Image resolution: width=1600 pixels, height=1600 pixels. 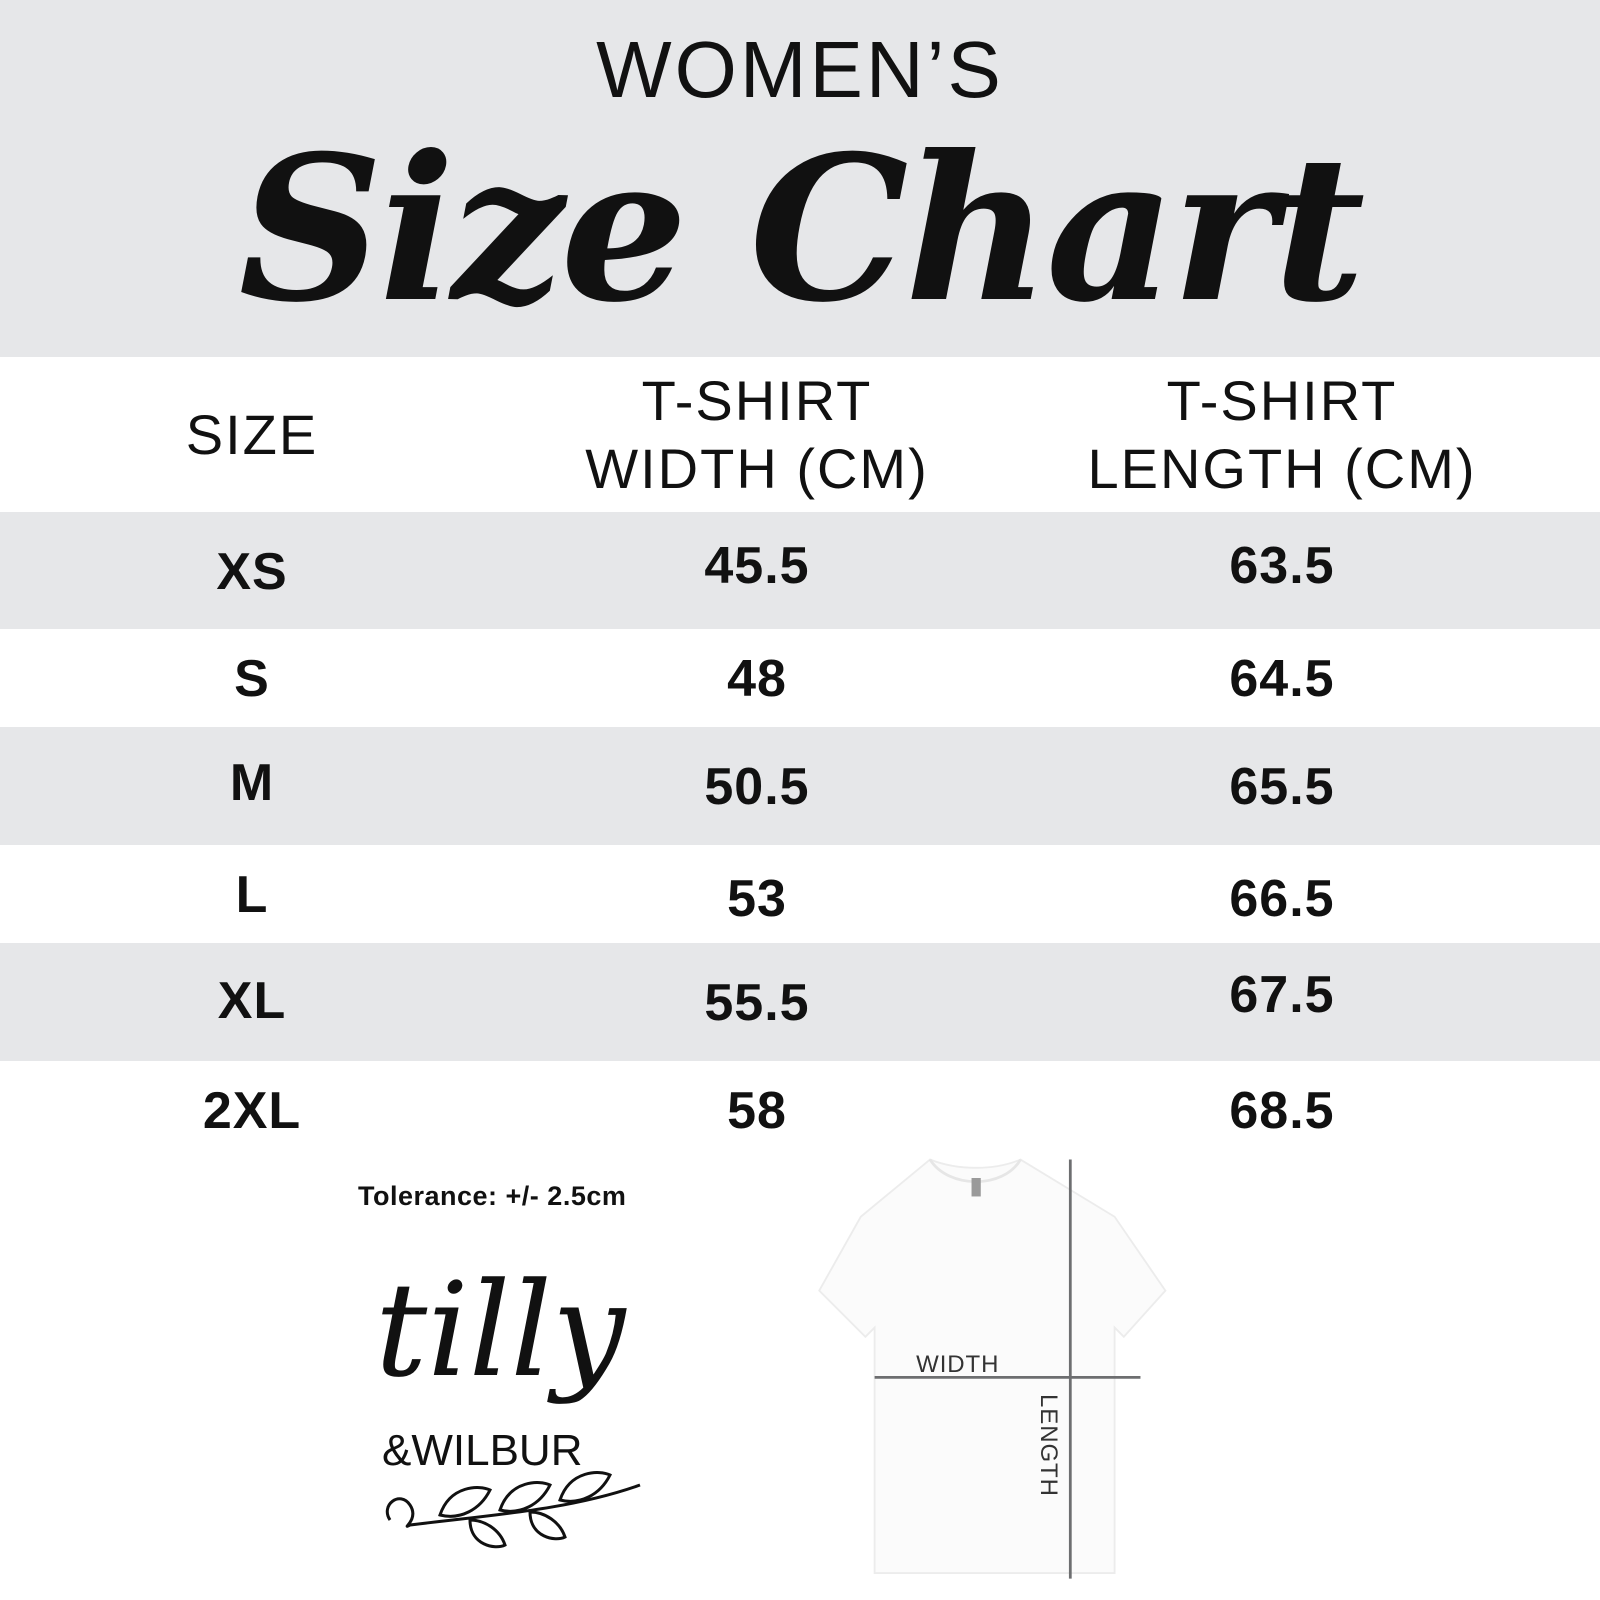 What do you see at coordinates (252, 434) in the screenshot?
I see `col-header-size: SIZE` at bounding box center [252, 434].